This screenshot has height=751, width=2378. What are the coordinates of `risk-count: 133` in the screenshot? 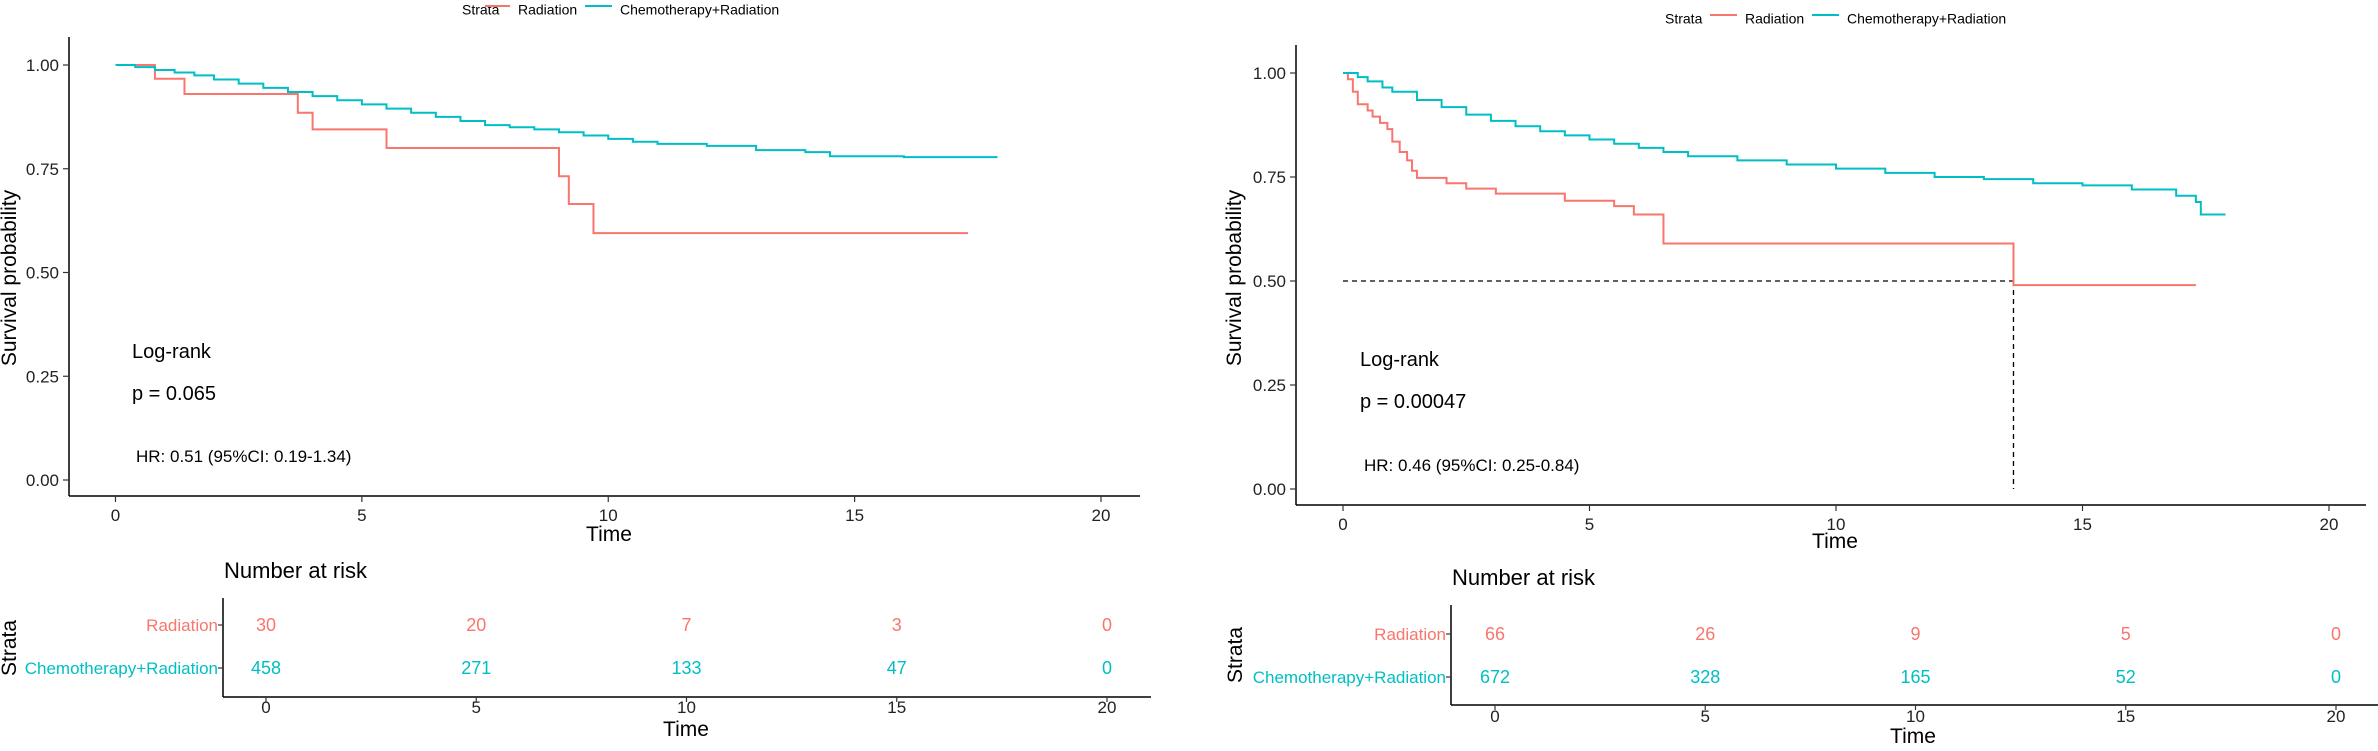 It's located at (686, 668).